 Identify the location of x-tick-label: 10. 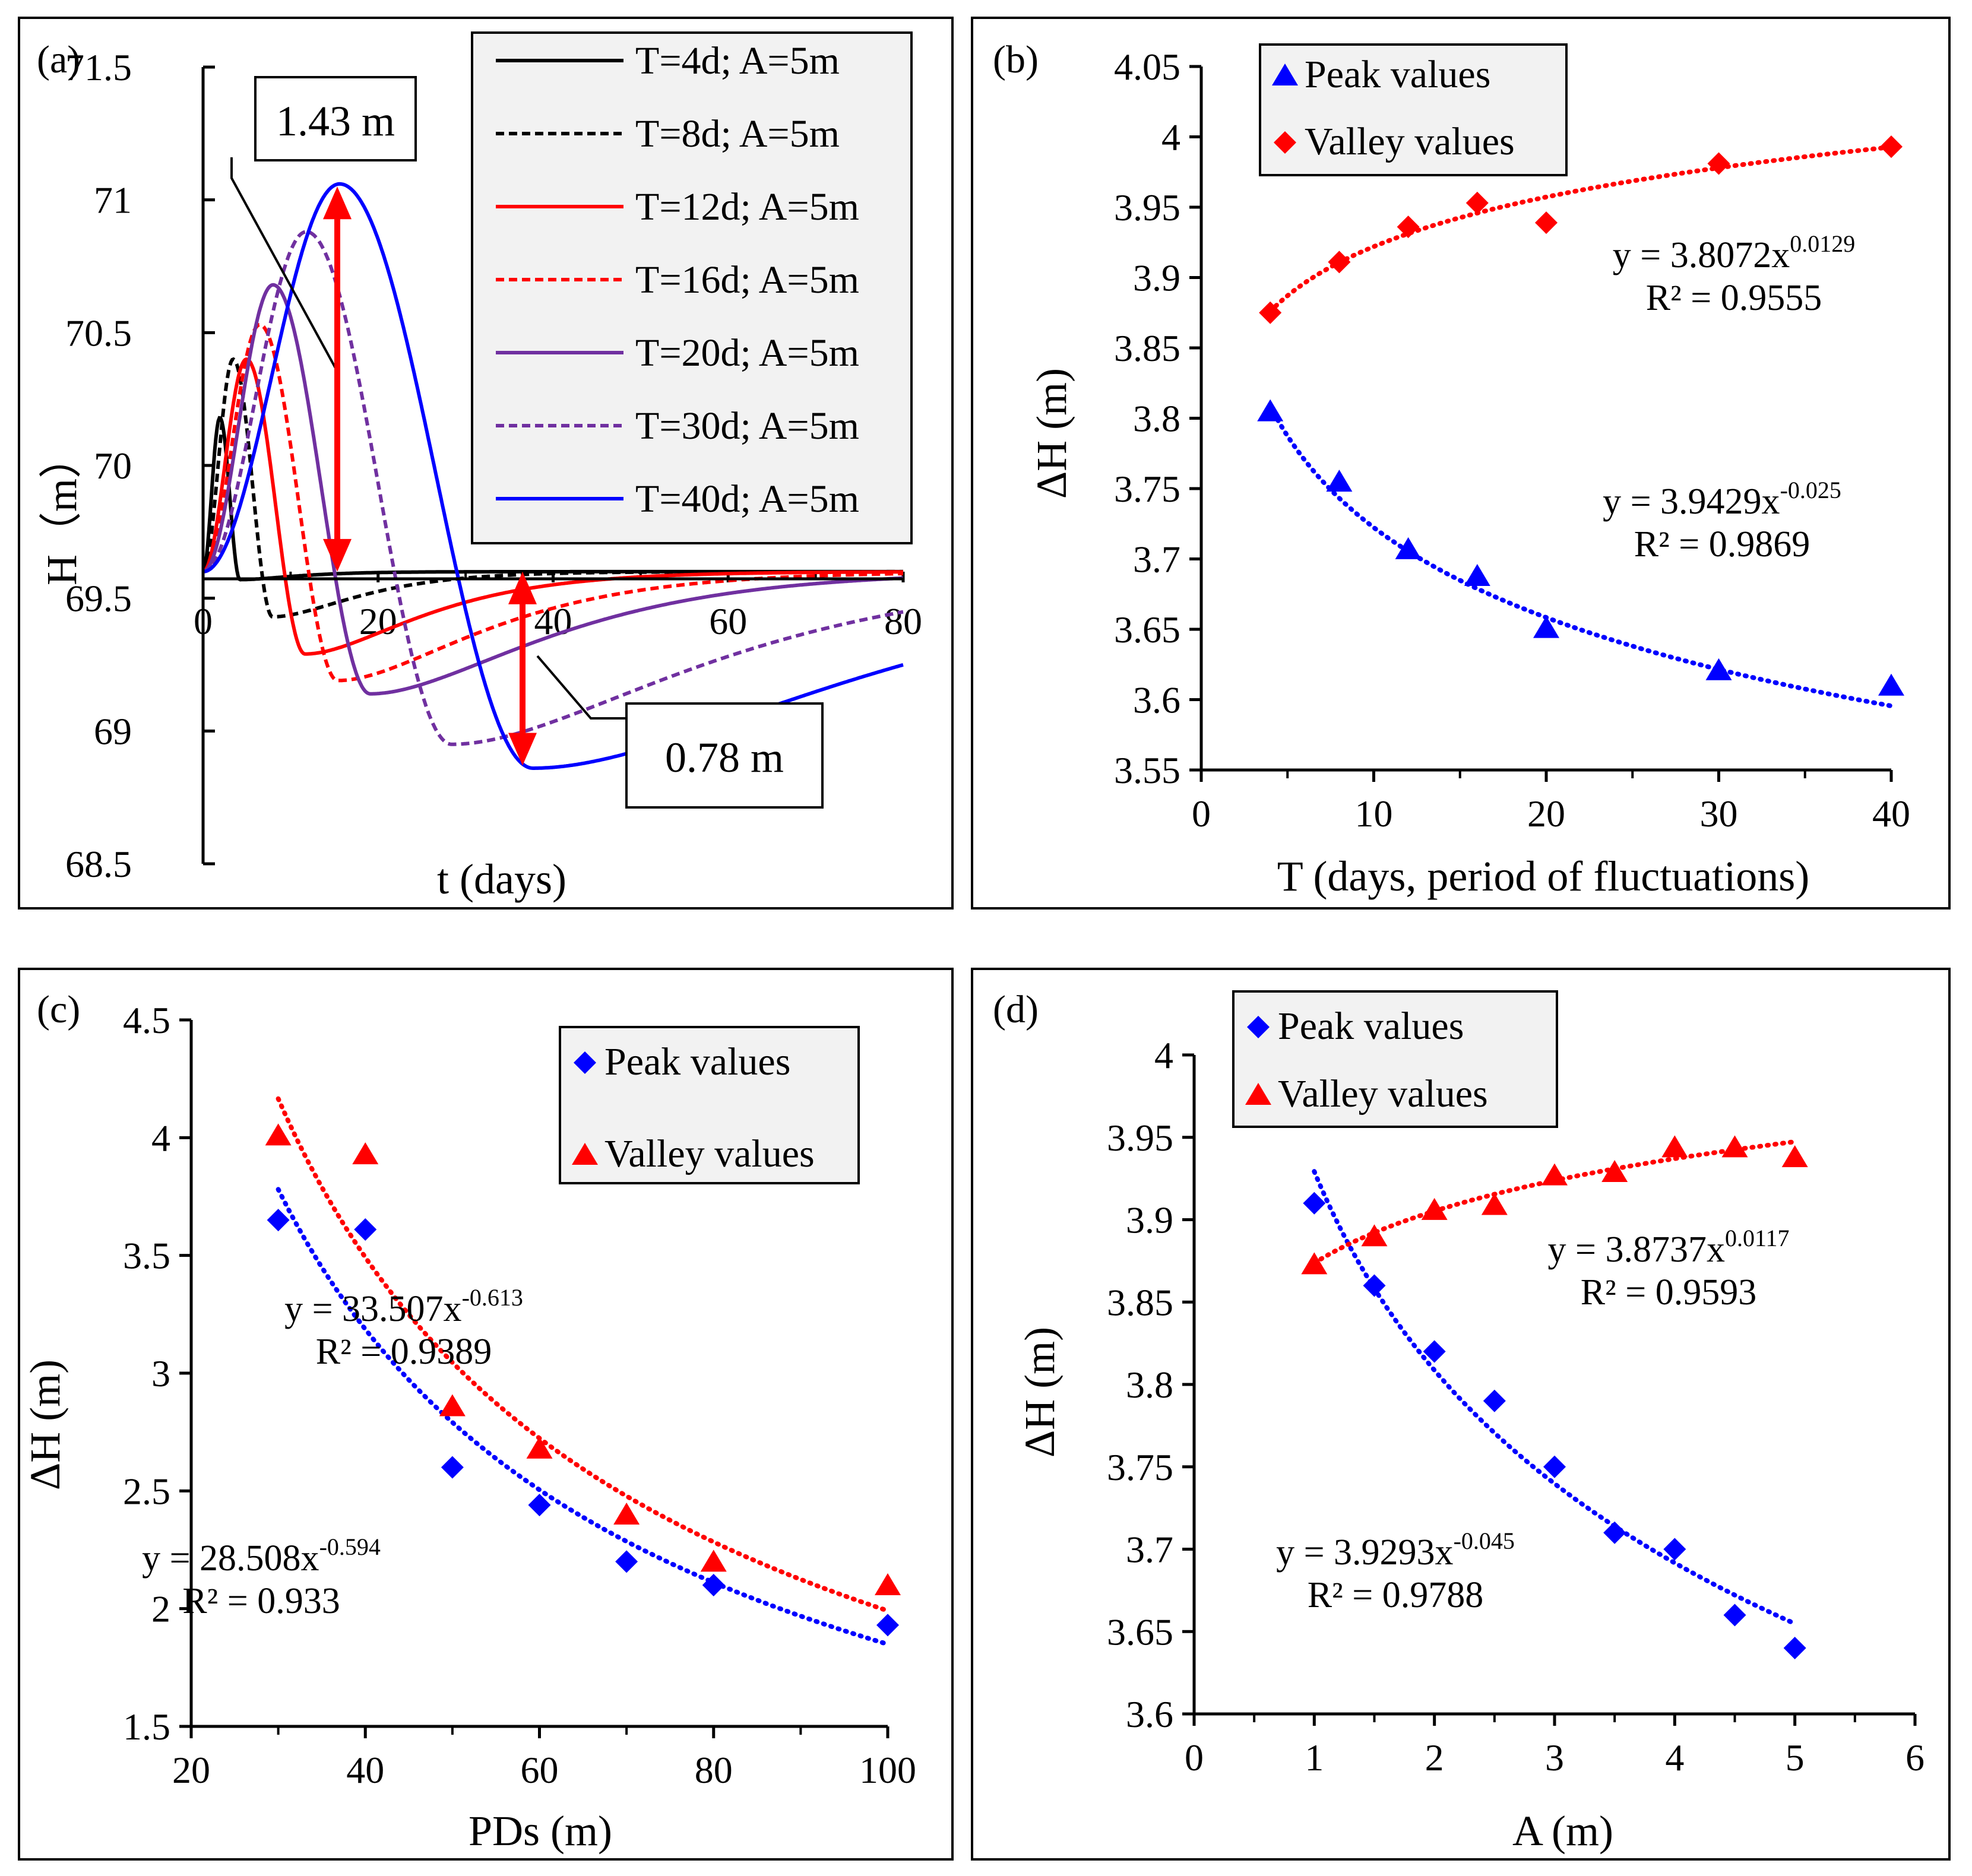
(1374, 814).